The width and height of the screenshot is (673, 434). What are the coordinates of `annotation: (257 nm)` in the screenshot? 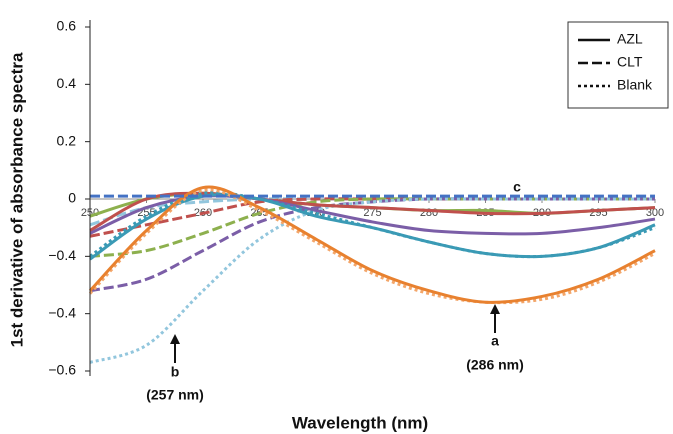 It's located at (175, 395).